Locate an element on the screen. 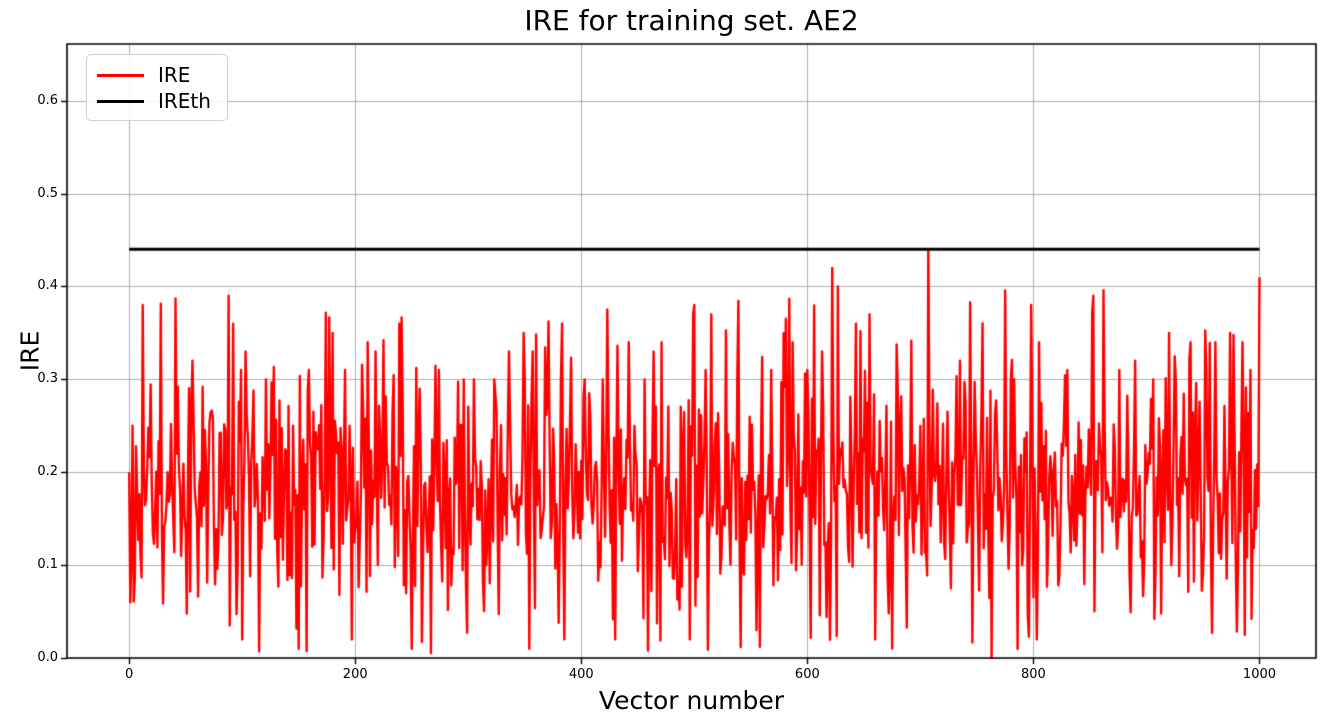 The image size is (1325, 727). legend-label-ire: IRE is located at coordinates (174, 75).